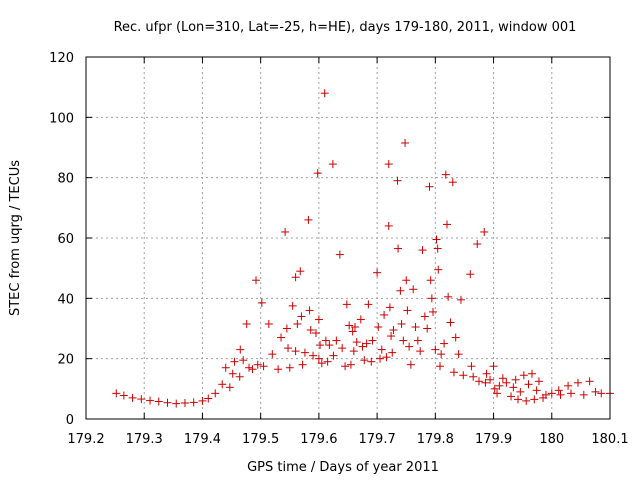 This screenshot has width=640, height=480. I want to click on x-tick-label: 180.1, so click(609, 439).